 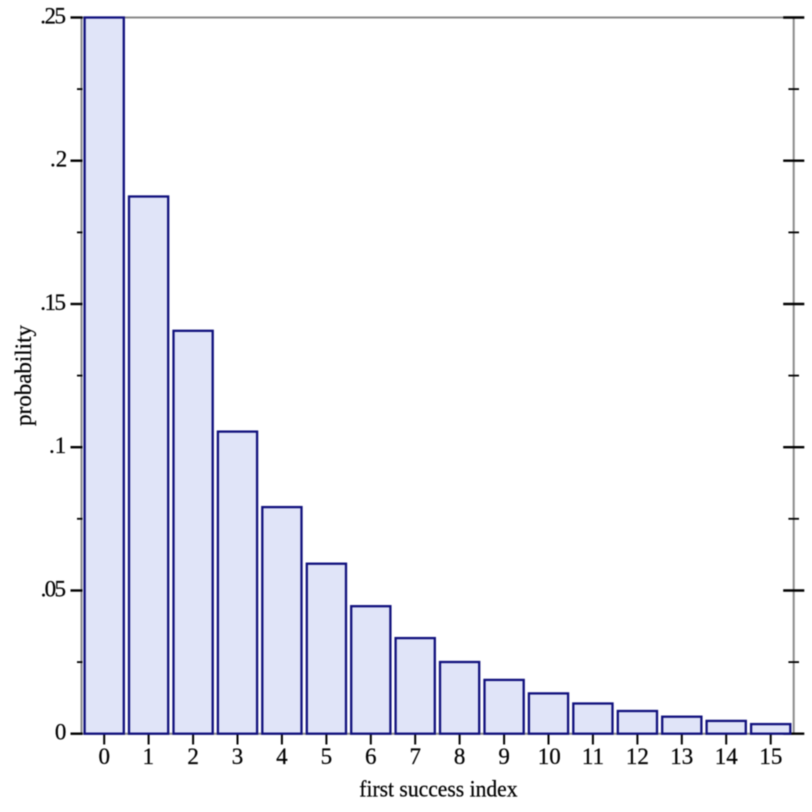 I want to click on svg-text: 9, so click(x=504, y=756).